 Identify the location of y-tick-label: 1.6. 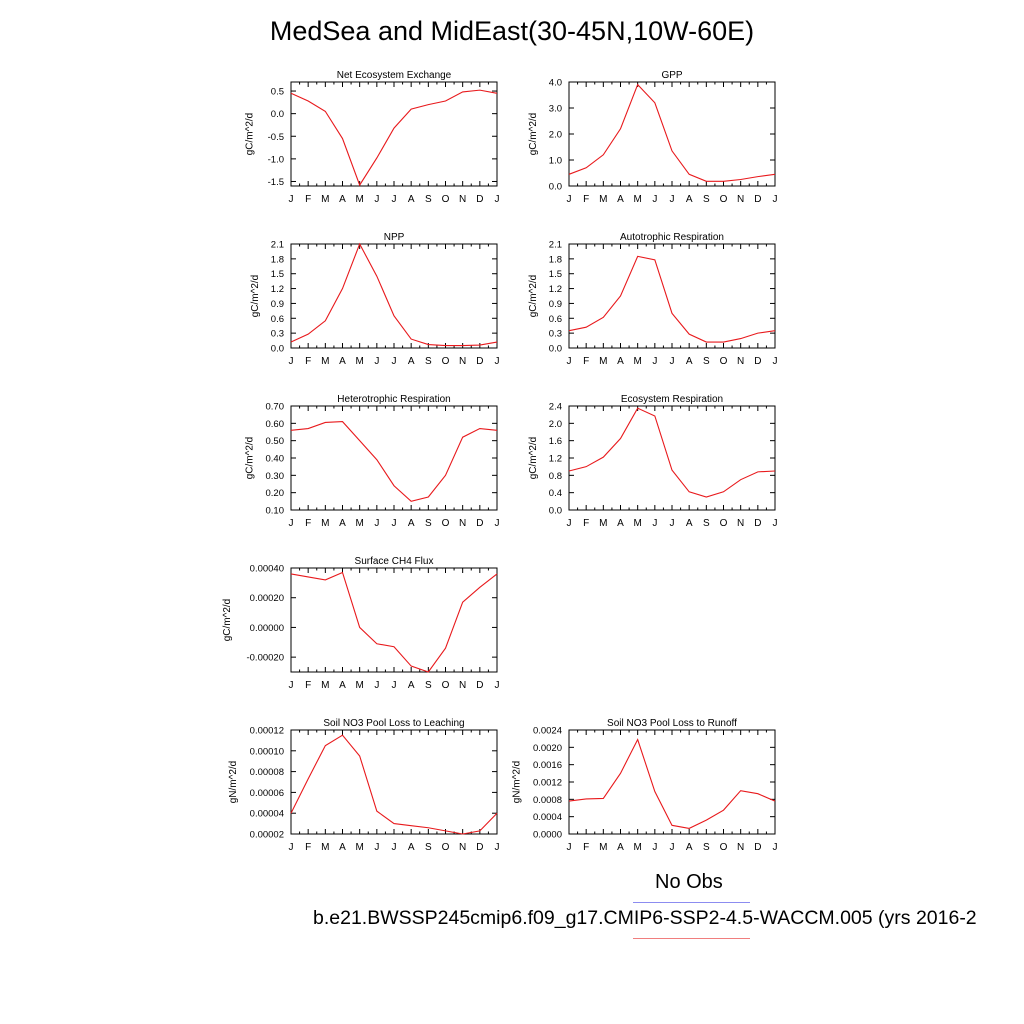
(555, 441).